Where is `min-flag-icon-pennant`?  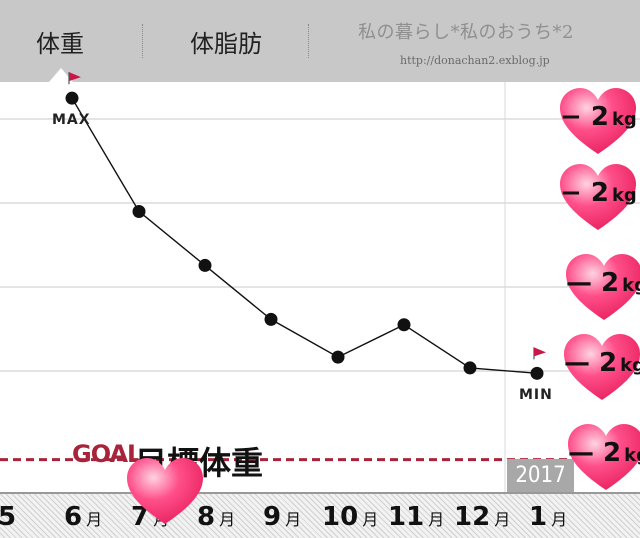
min-flag-icon-pennant is located at coordinates (540, 352).